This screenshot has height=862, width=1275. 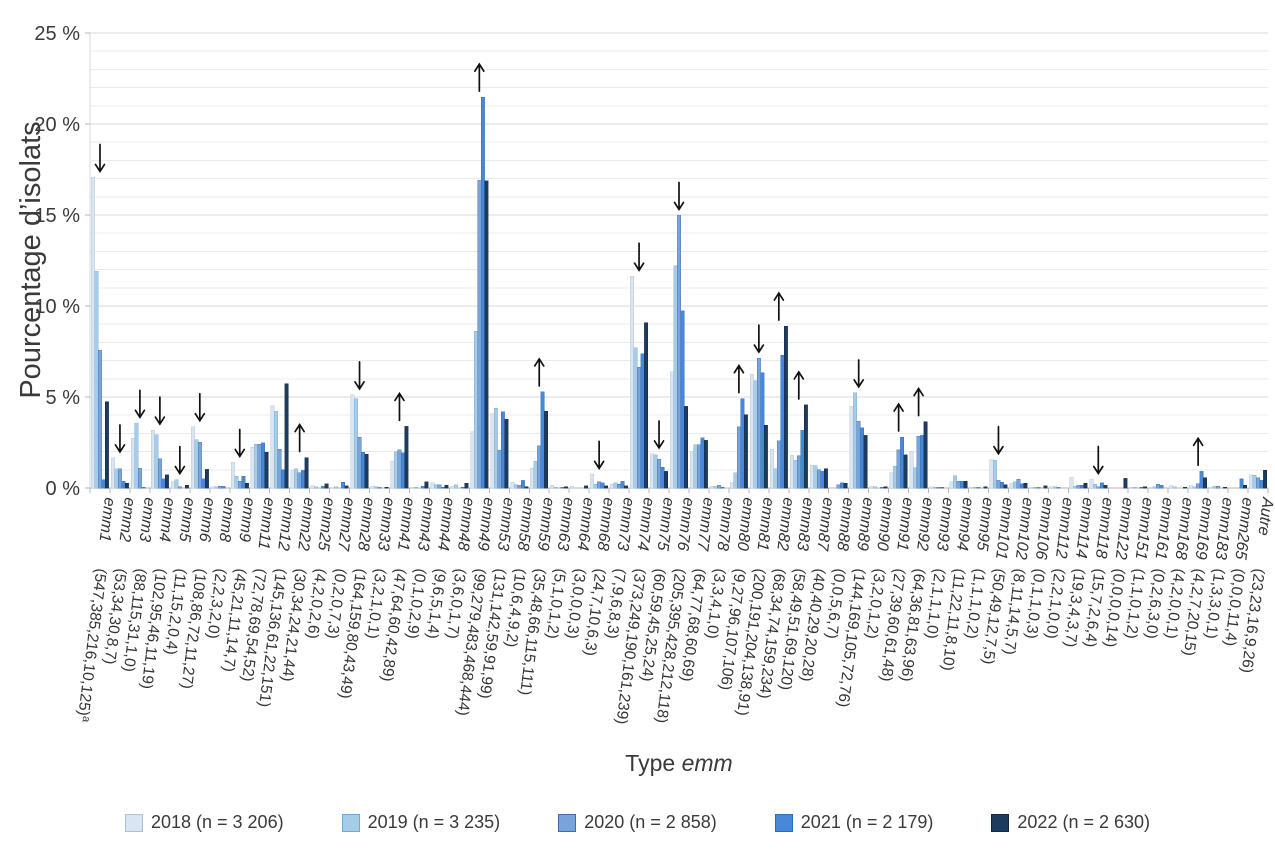 What do you see at coordinates (724, 524) in the screenshot?
I see `x-tick-label: emm78` at bounding box center [724, 524].